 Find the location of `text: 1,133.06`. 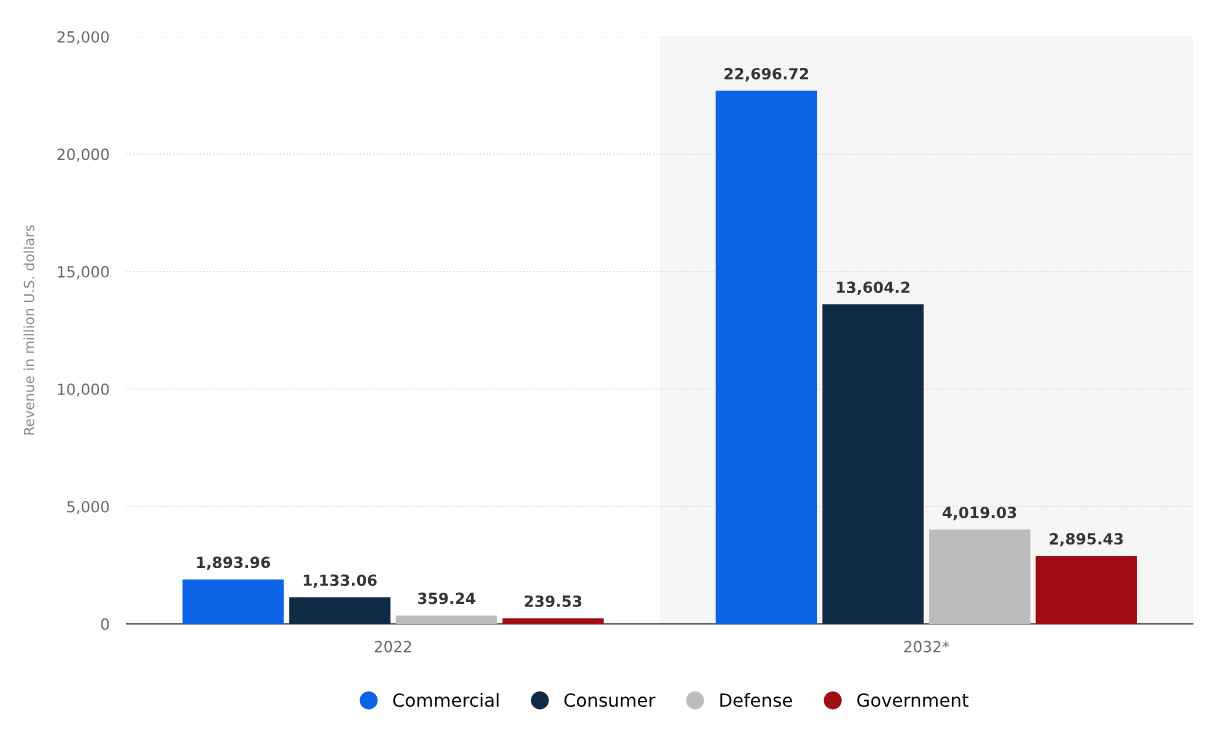

text: 1,133.06 is located at coordinates (340, 581).